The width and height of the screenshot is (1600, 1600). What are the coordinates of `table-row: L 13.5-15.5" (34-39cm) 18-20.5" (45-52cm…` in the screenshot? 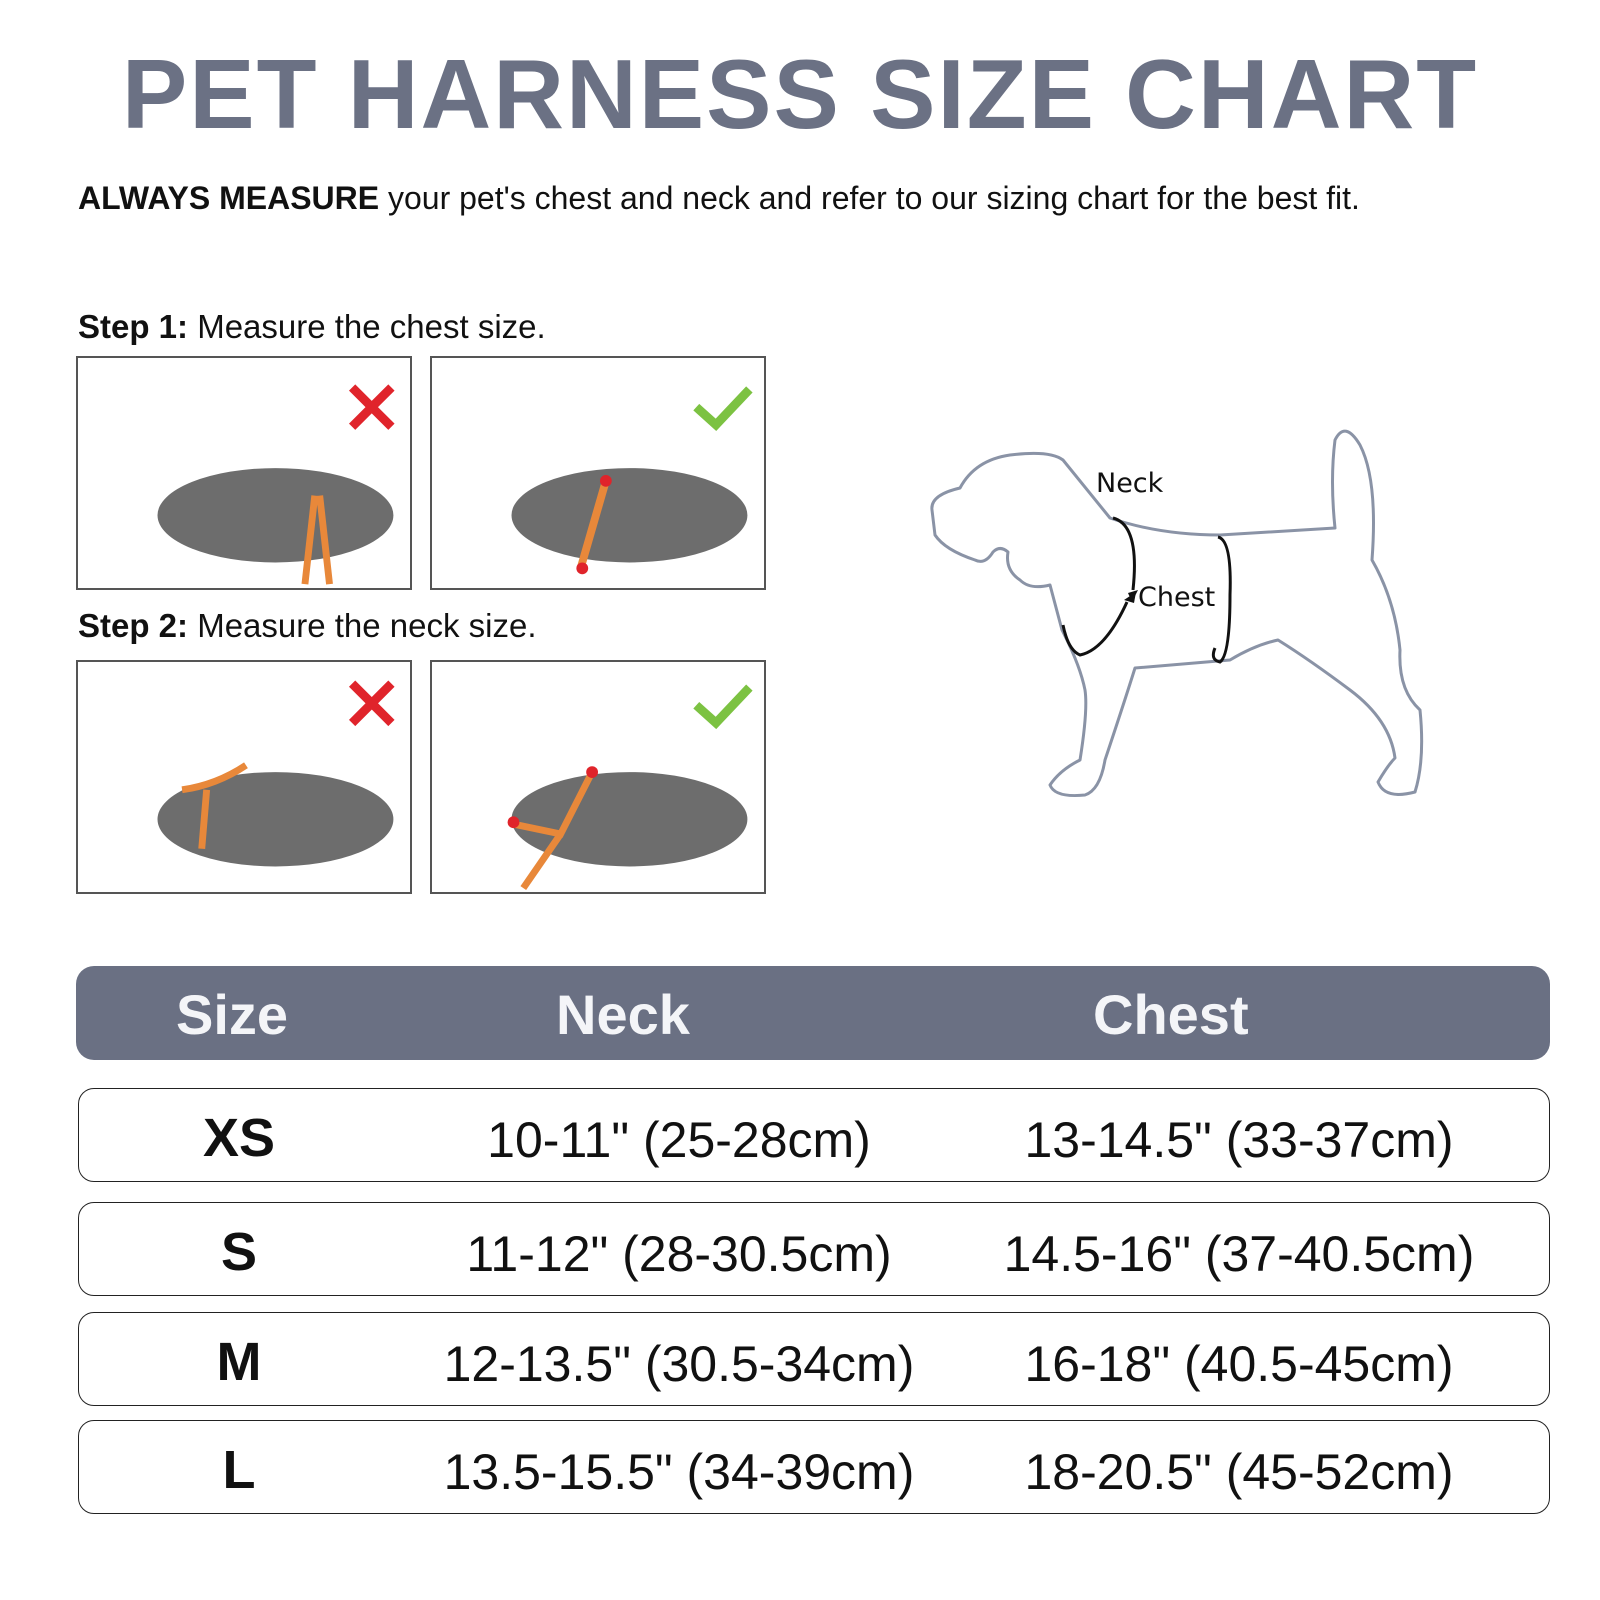 It's located at (814, 1467).